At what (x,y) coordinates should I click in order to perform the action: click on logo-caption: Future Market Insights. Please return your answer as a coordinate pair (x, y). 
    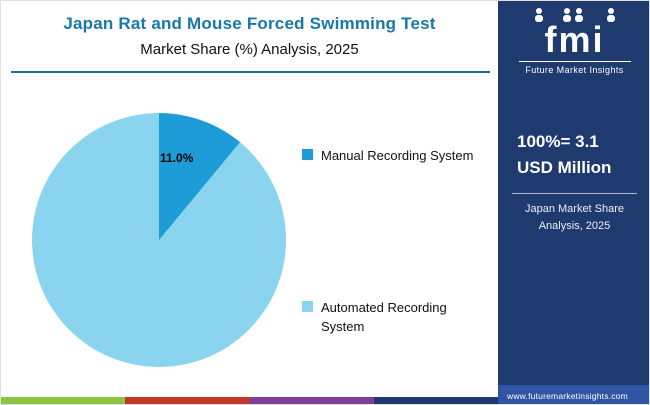
    Looking at the image, I should click on (574, 70).